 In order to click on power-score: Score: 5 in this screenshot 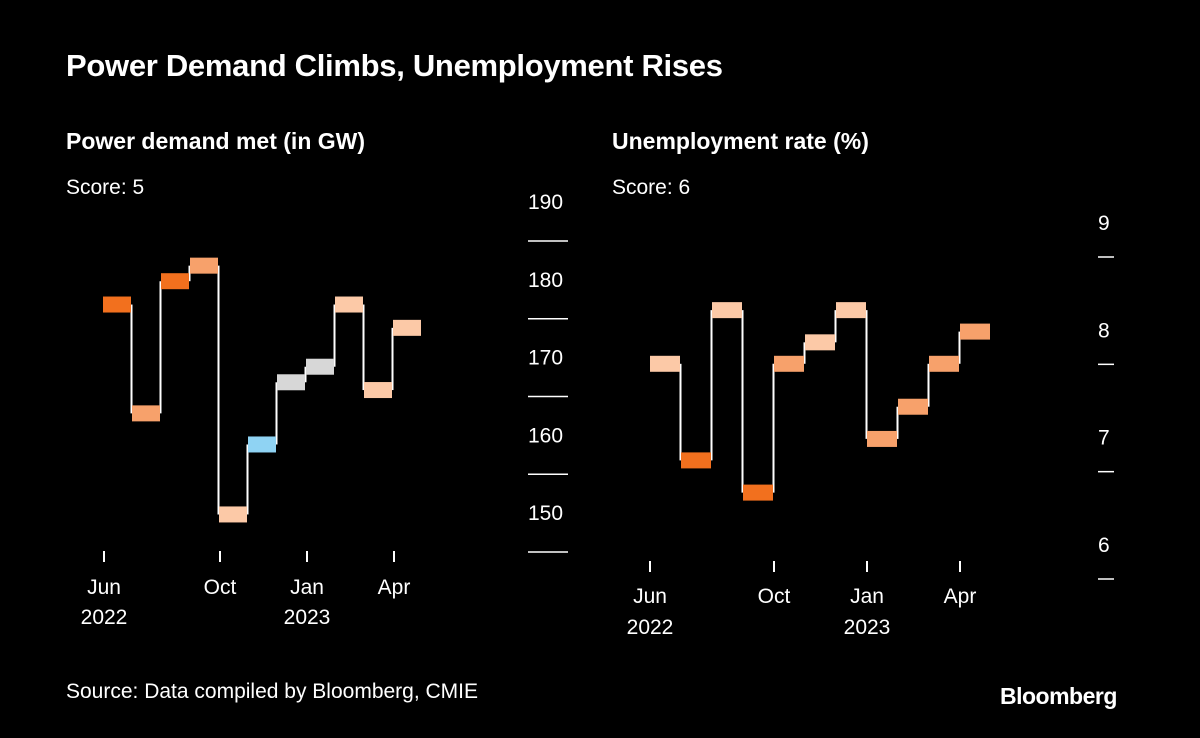, I will do `click(105, 187)`.